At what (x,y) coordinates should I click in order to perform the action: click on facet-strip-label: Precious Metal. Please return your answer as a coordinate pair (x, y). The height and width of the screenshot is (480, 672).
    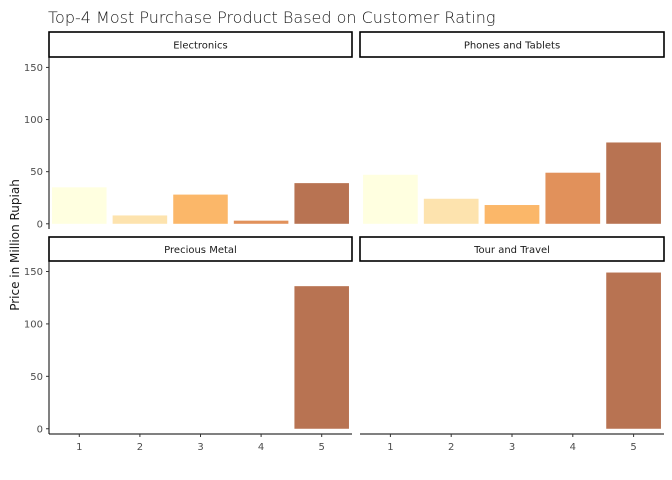
    Looking at the image, I should click on (200, 250).